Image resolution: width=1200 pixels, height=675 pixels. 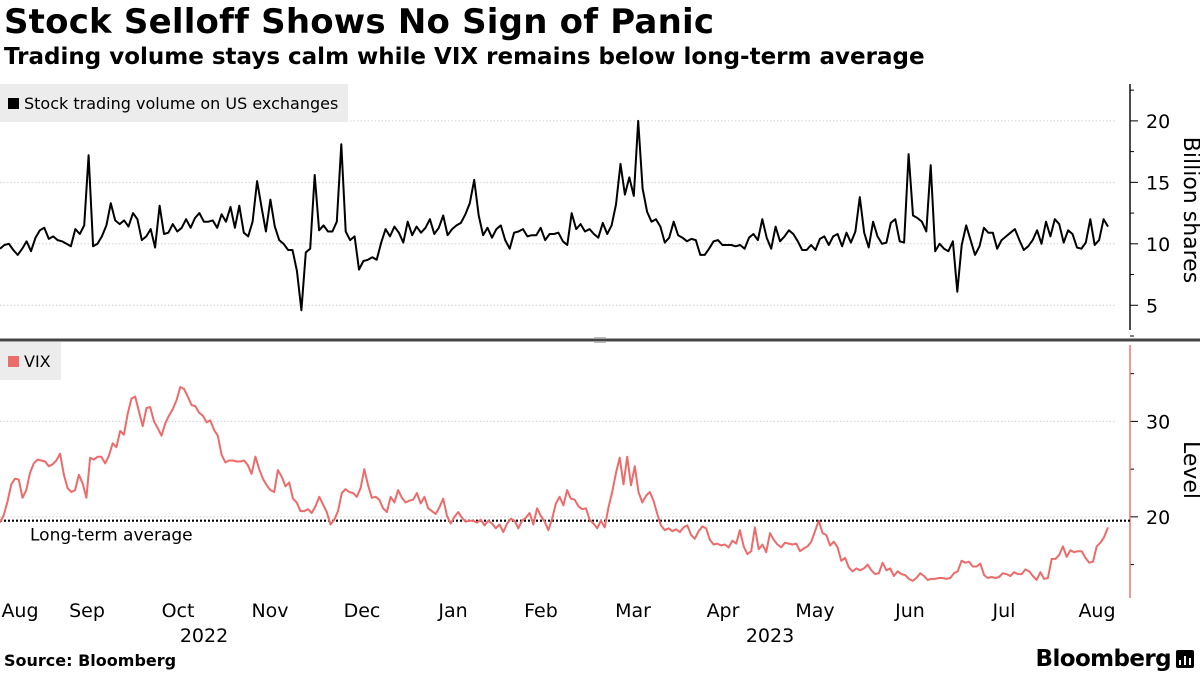 I want to click on x-tick-label: May, so click(x=814, y=611).